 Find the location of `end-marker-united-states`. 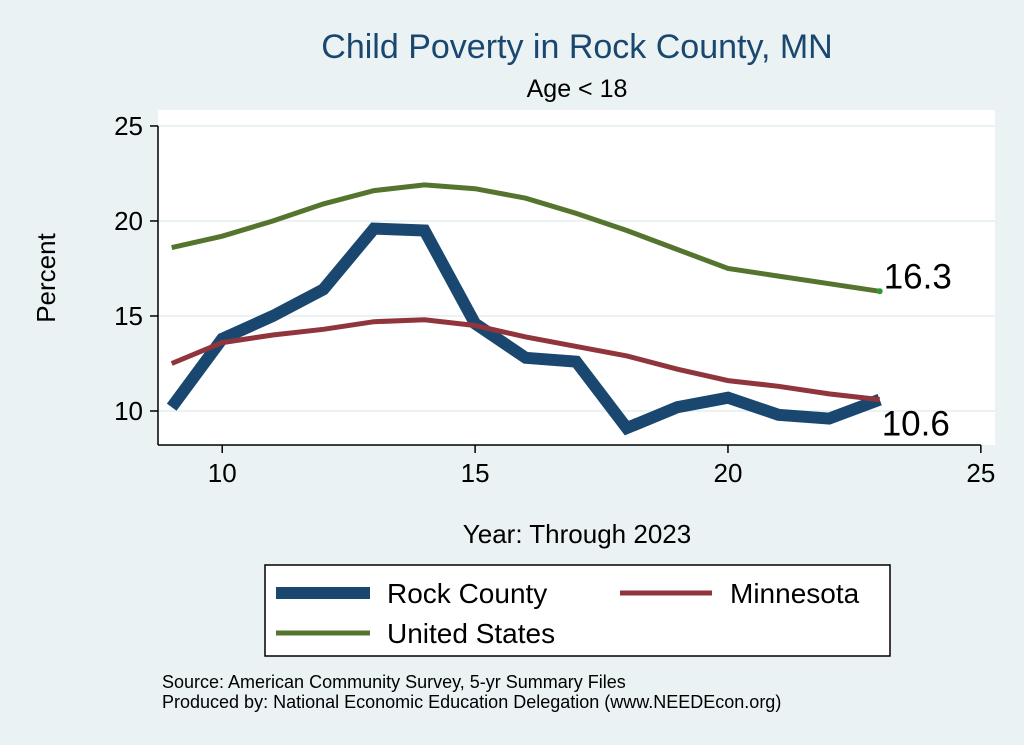

end-marker-united-states is located at coordinates (879, 291).